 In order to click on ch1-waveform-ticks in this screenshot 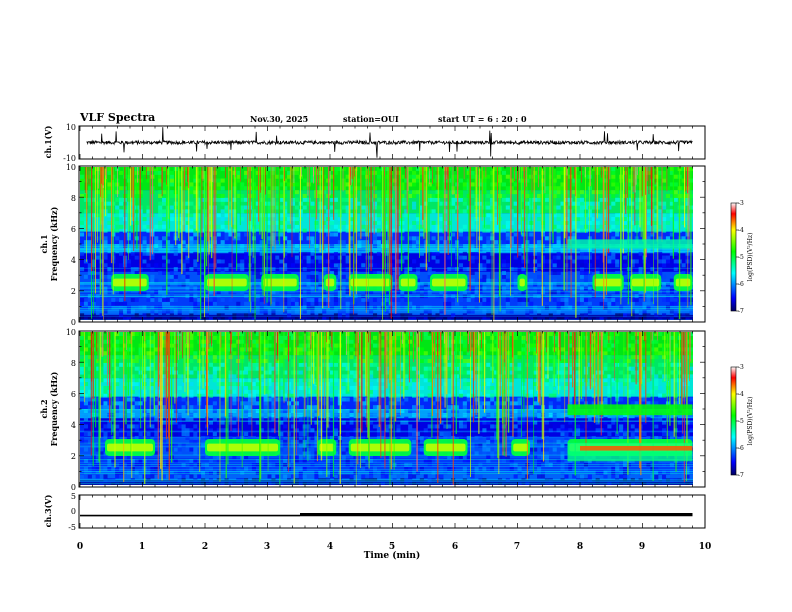, I will do `click(392, 142)`.